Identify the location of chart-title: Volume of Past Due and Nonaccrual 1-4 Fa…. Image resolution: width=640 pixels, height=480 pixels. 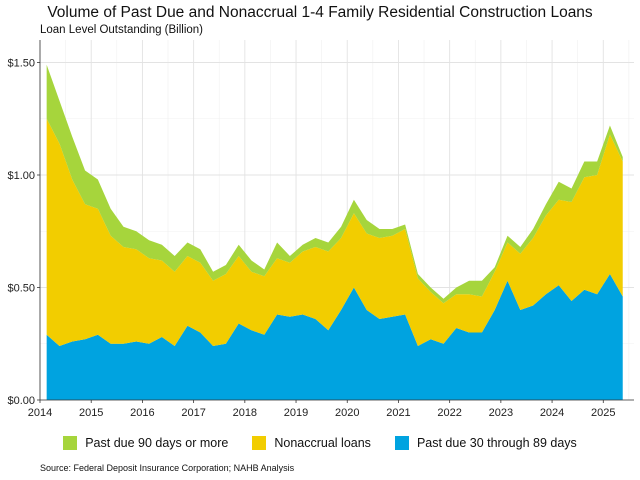
(320, 12).